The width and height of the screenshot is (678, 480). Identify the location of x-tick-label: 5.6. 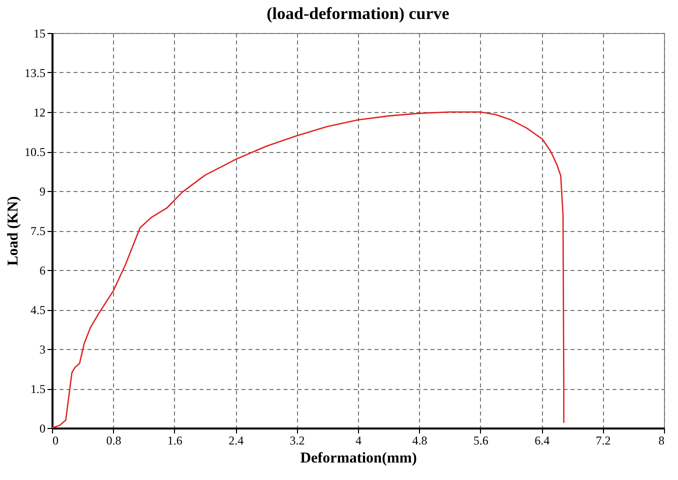
(480, 441).